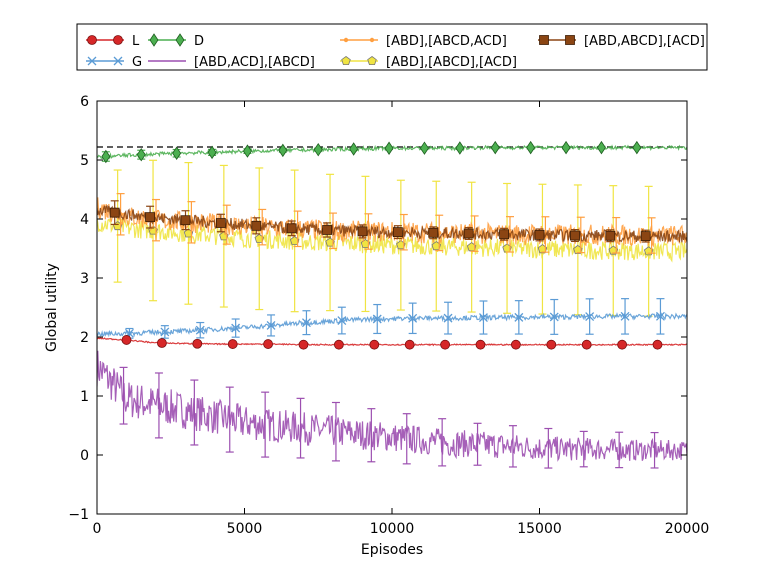 Image resolution: width=763 pixels, height=572 pixels. I want to click on legend-label: [ABD],[ABCD,ACD], so click(446, 41).